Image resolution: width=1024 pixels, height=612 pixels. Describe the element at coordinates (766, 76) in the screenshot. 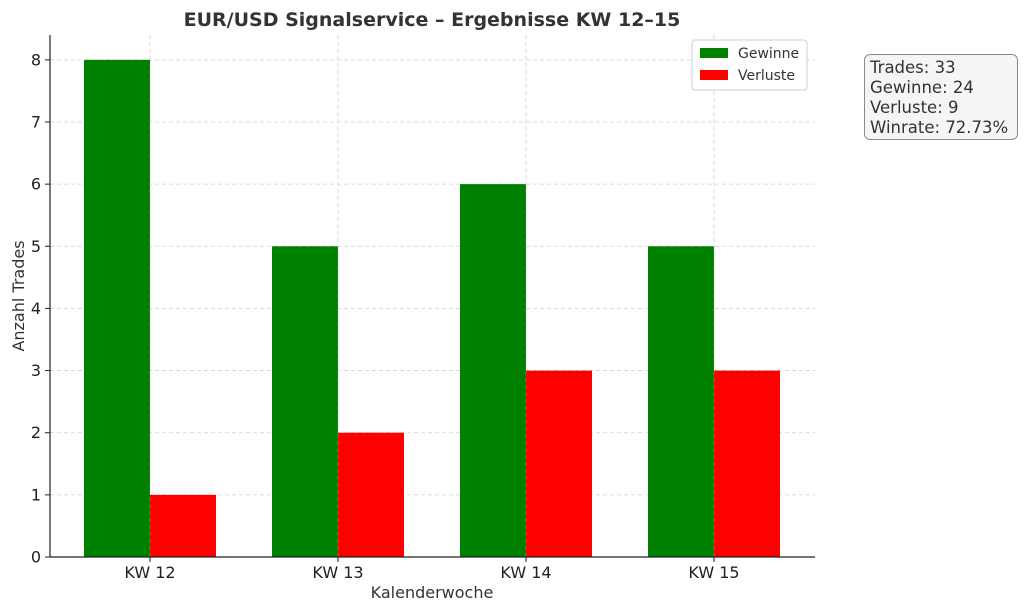

I see `legend-label-verluste: Verluste` at that location.